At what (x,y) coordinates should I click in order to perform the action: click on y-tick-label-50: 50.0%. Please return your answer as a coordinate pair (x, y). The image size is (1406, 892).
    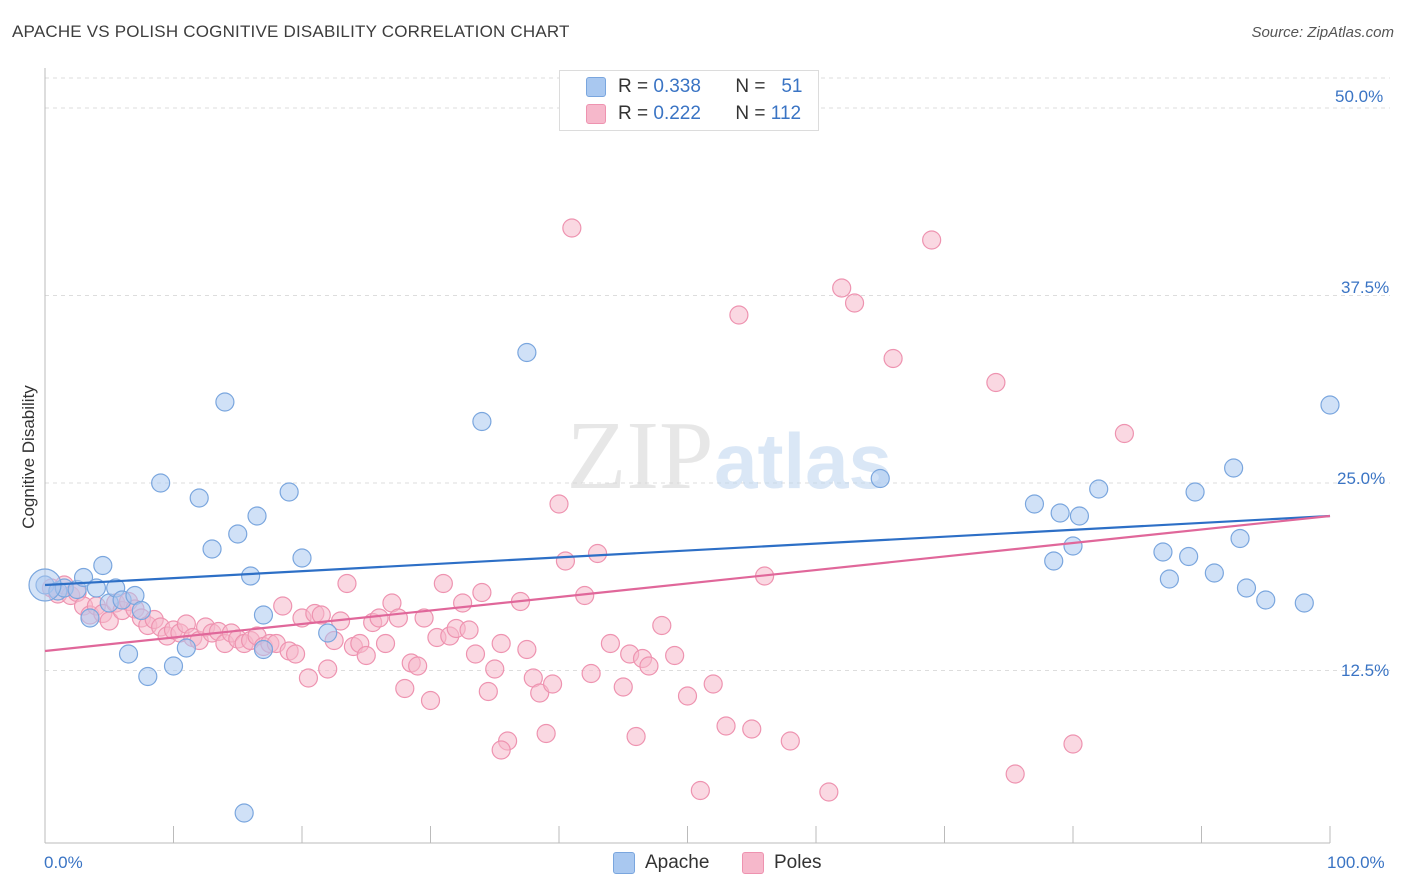
    Looking at the image, I should click on (1359, 96).